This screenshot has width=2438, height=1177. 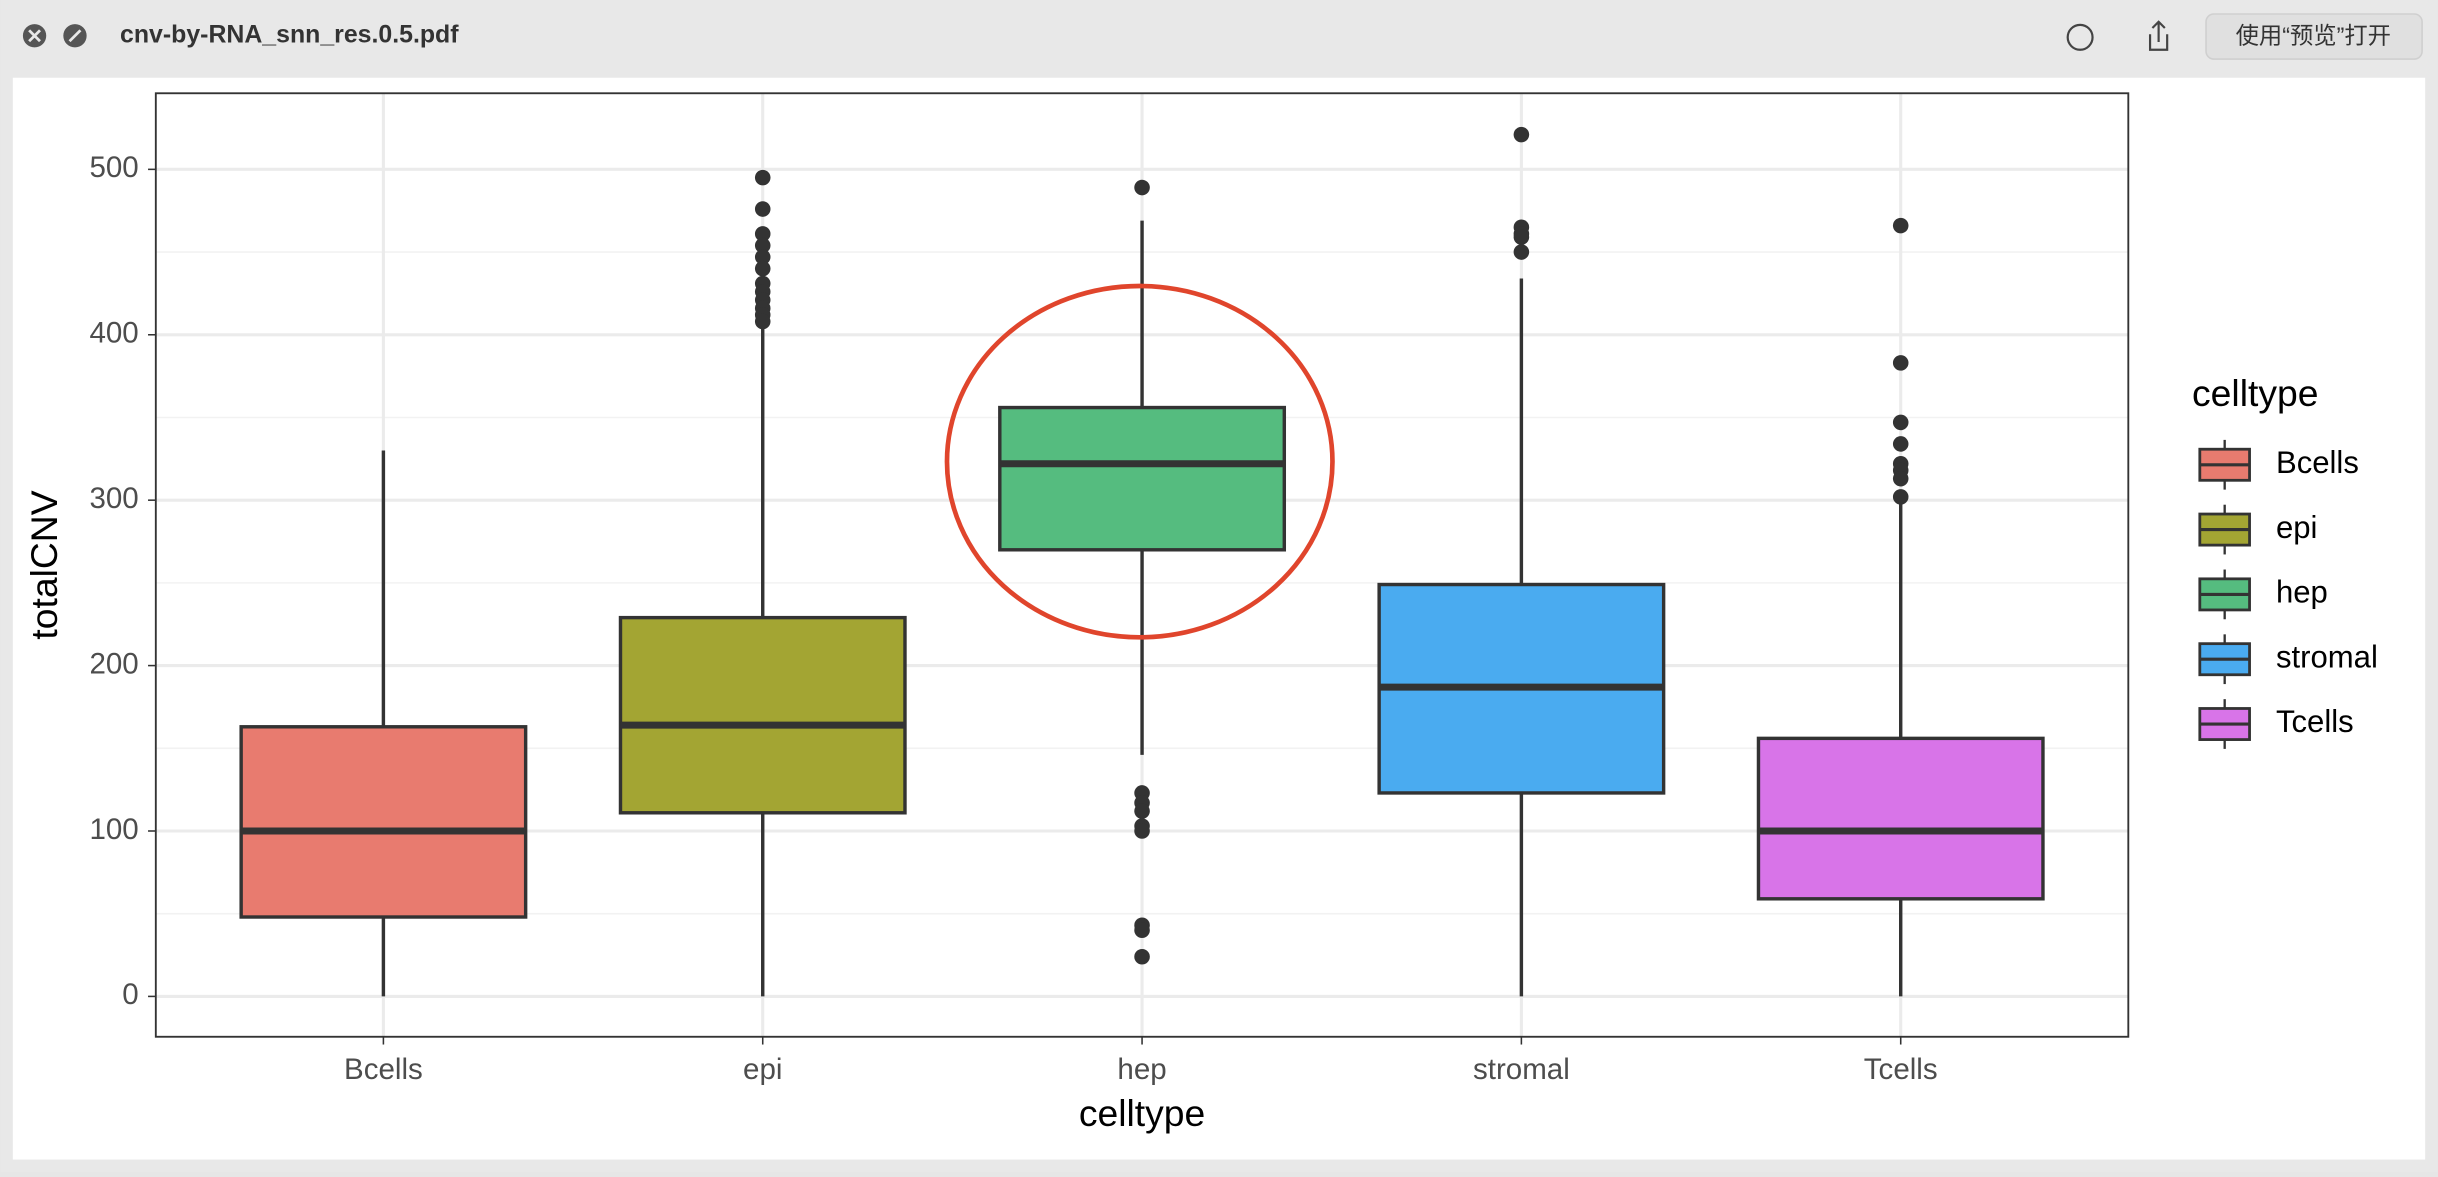 What do you see at coordinates (2296, 527) in the screenshot?
I see `legend-label: epi` at bounding box center [2296, 527].